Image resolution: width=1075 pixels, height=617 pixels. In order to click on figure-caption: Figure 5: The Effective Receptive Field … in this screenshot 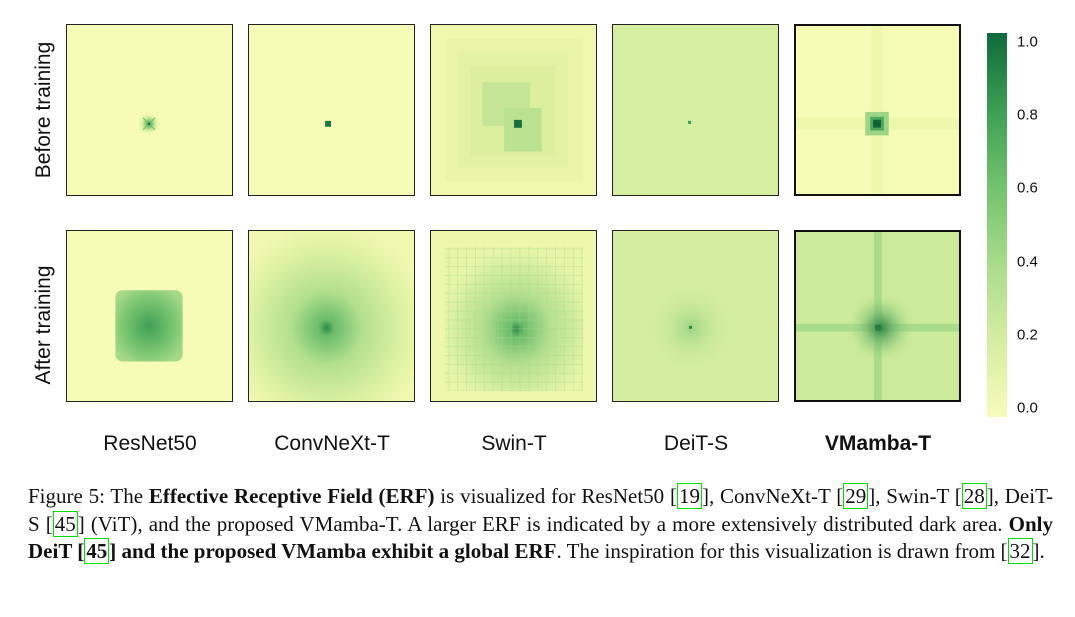, I will do `click(540, 523)`.